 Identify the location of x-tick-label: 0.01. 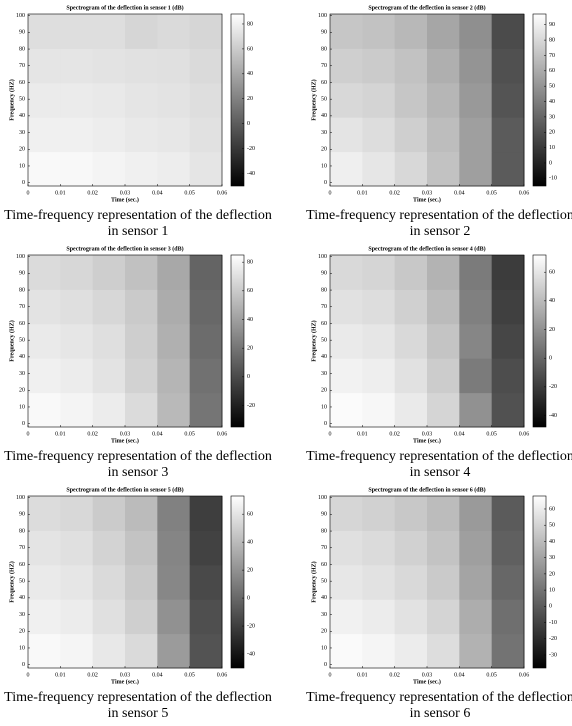
(60, 193).